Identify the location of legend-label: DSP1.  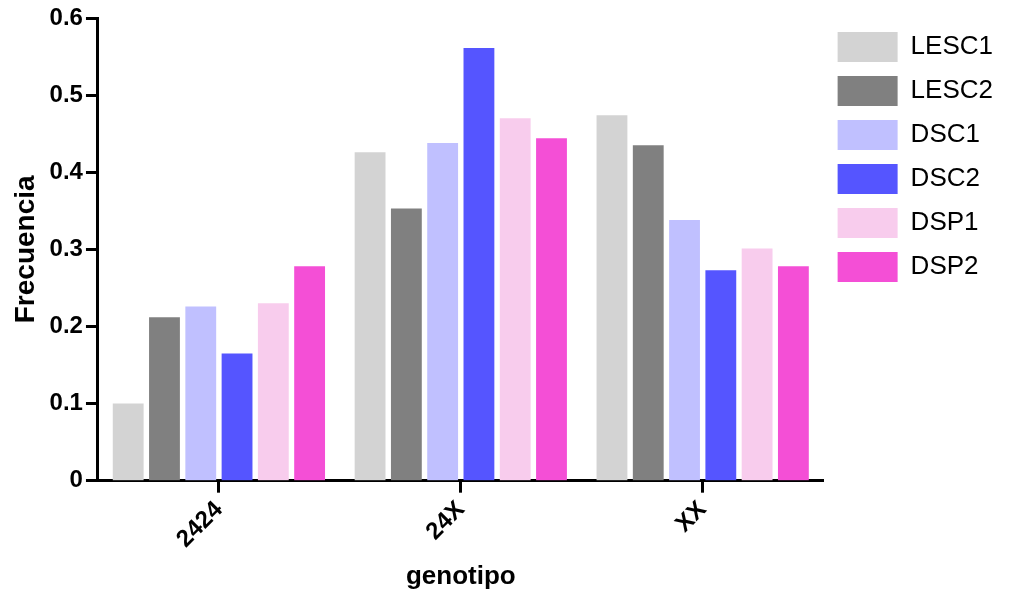
(944, 221).